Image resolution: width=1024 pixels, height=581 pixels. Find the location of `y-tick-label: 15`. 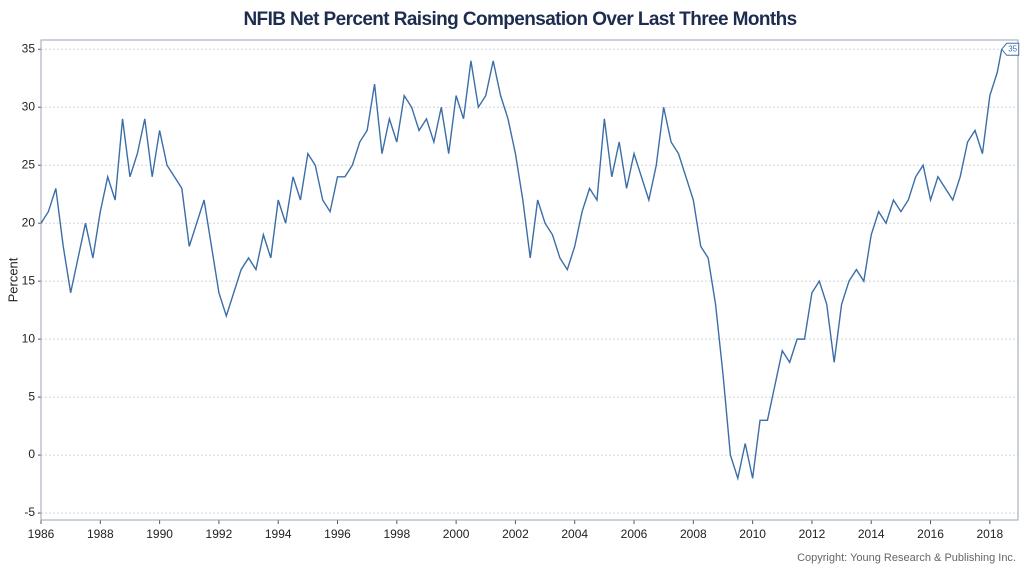

y-tick-label: 15 is located at coordinates (29, 280).